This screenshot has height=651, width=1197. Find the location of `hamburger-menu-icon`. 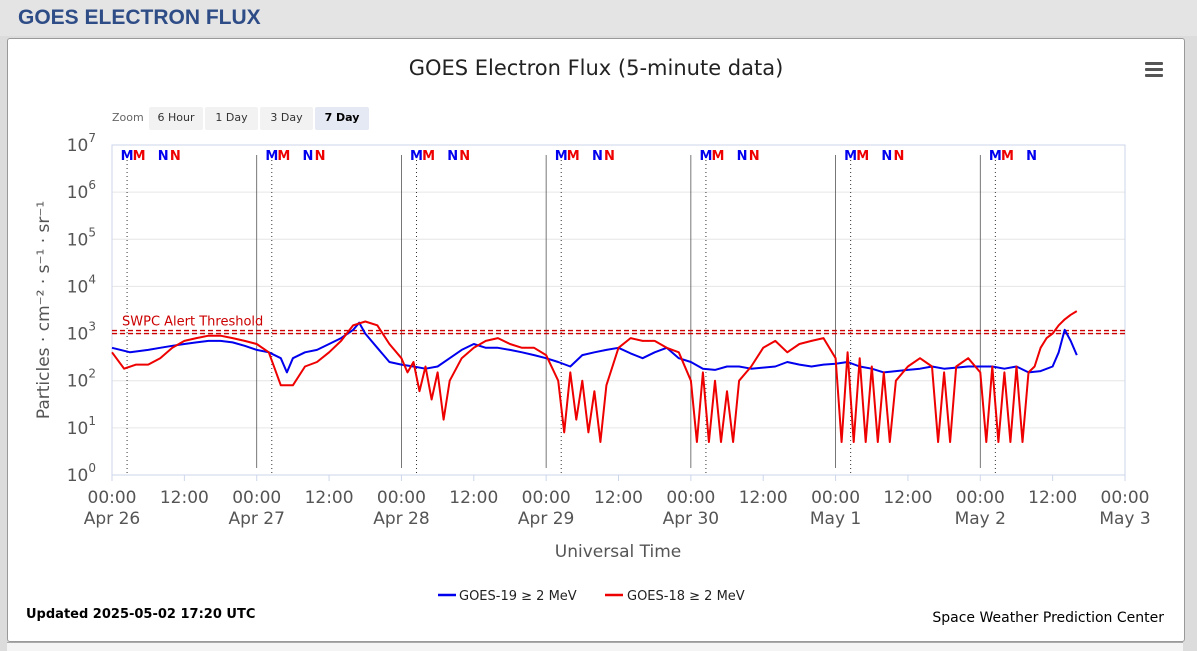

hamburger-menu-icon is located at coordinates (1154, 71).